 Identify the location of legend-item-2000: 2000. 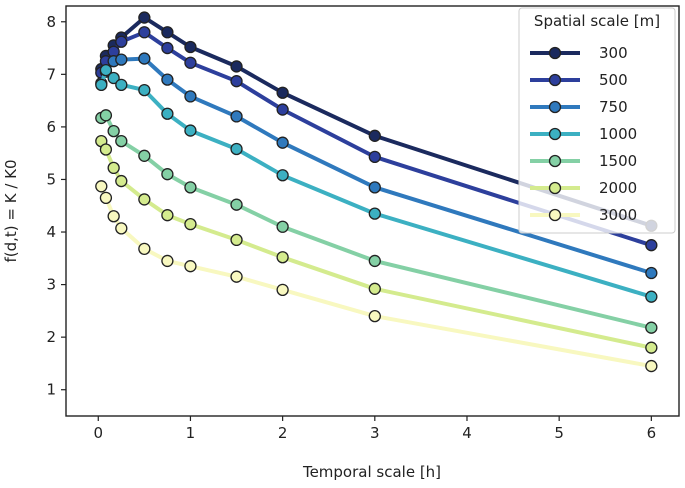
(583, 188).